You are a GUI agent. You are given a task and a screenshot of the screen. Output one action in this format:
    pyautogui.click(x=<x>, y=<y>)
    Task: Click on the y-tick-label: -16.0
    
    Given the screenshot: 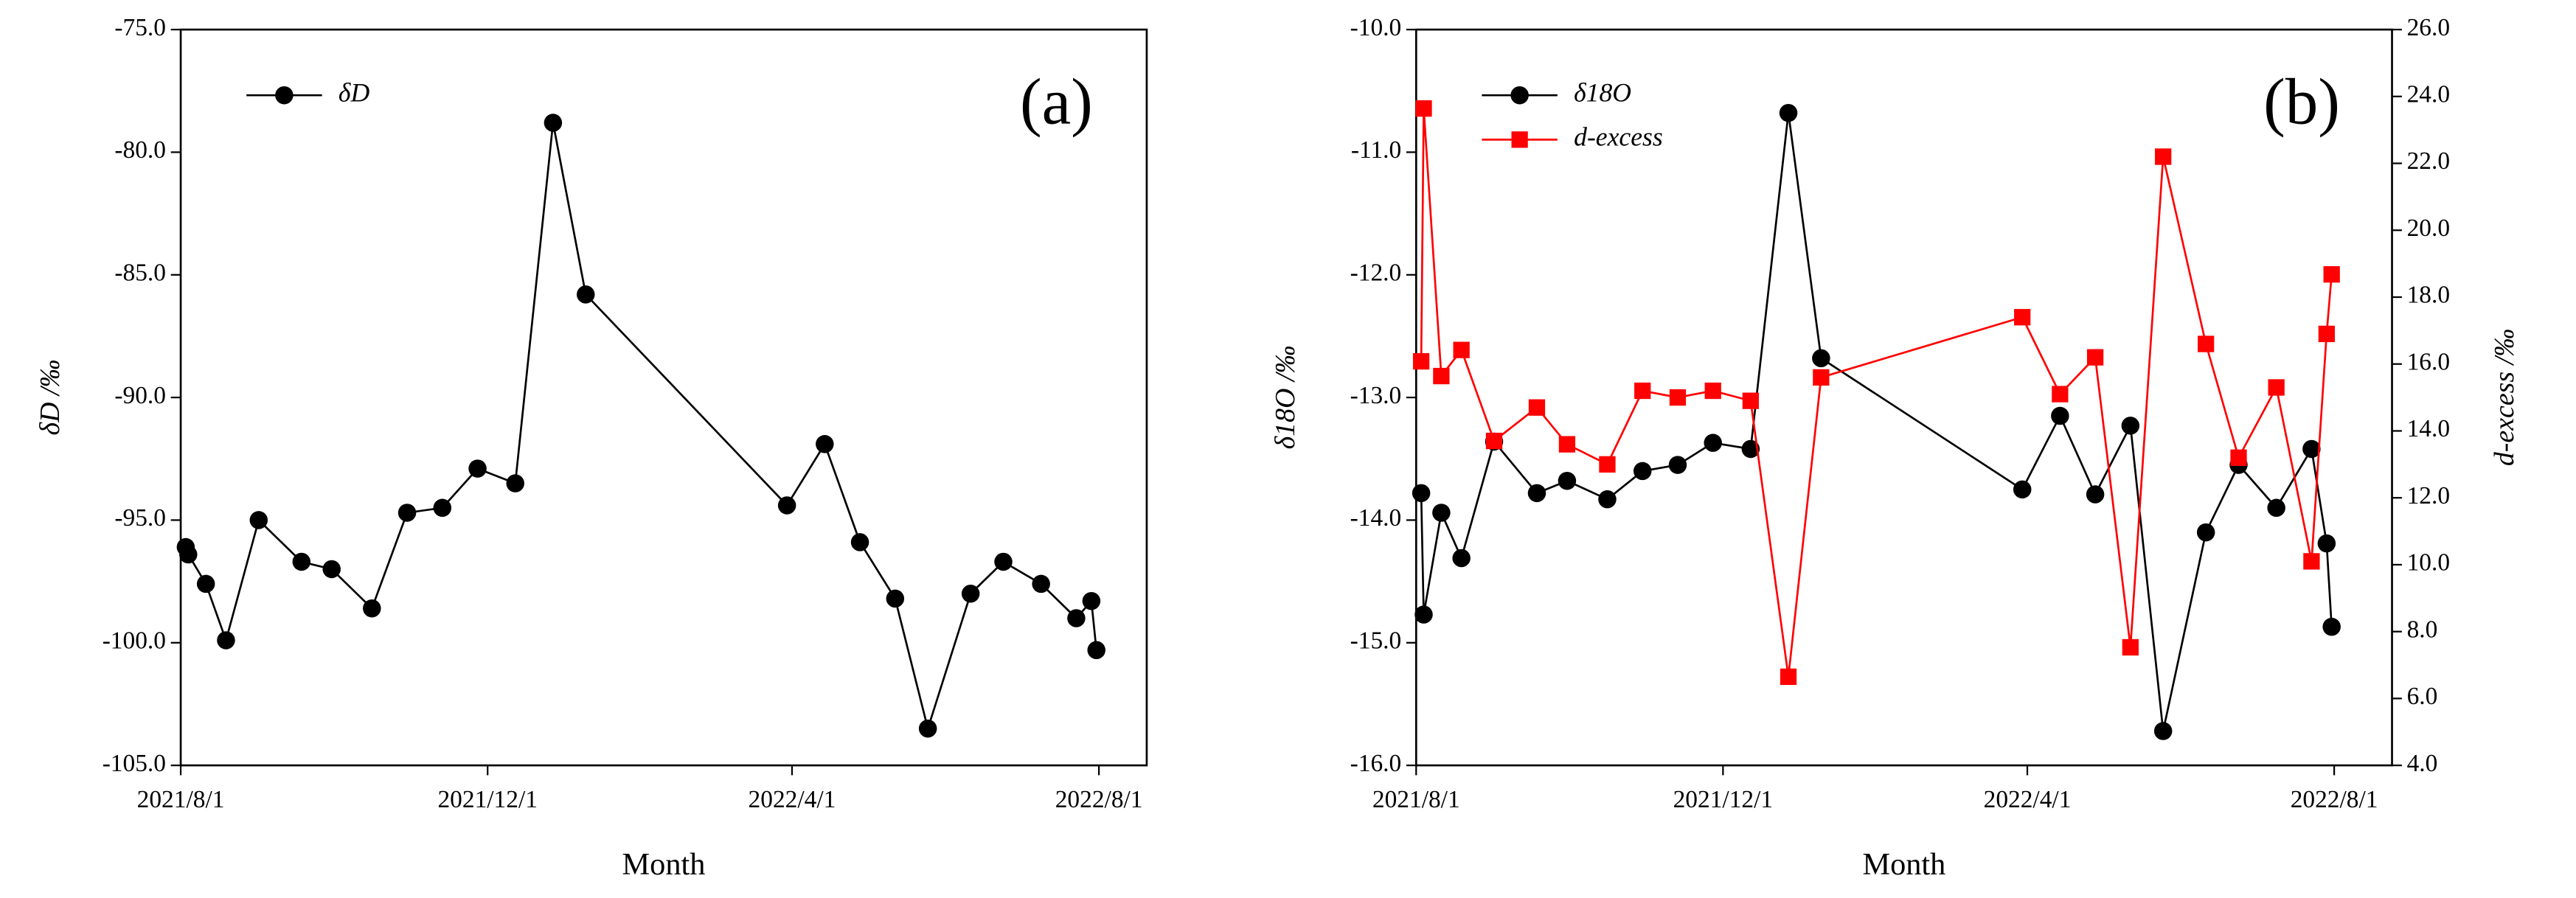 What is the action you would take?
    pyautogui.click(x=1376, y=764)
    